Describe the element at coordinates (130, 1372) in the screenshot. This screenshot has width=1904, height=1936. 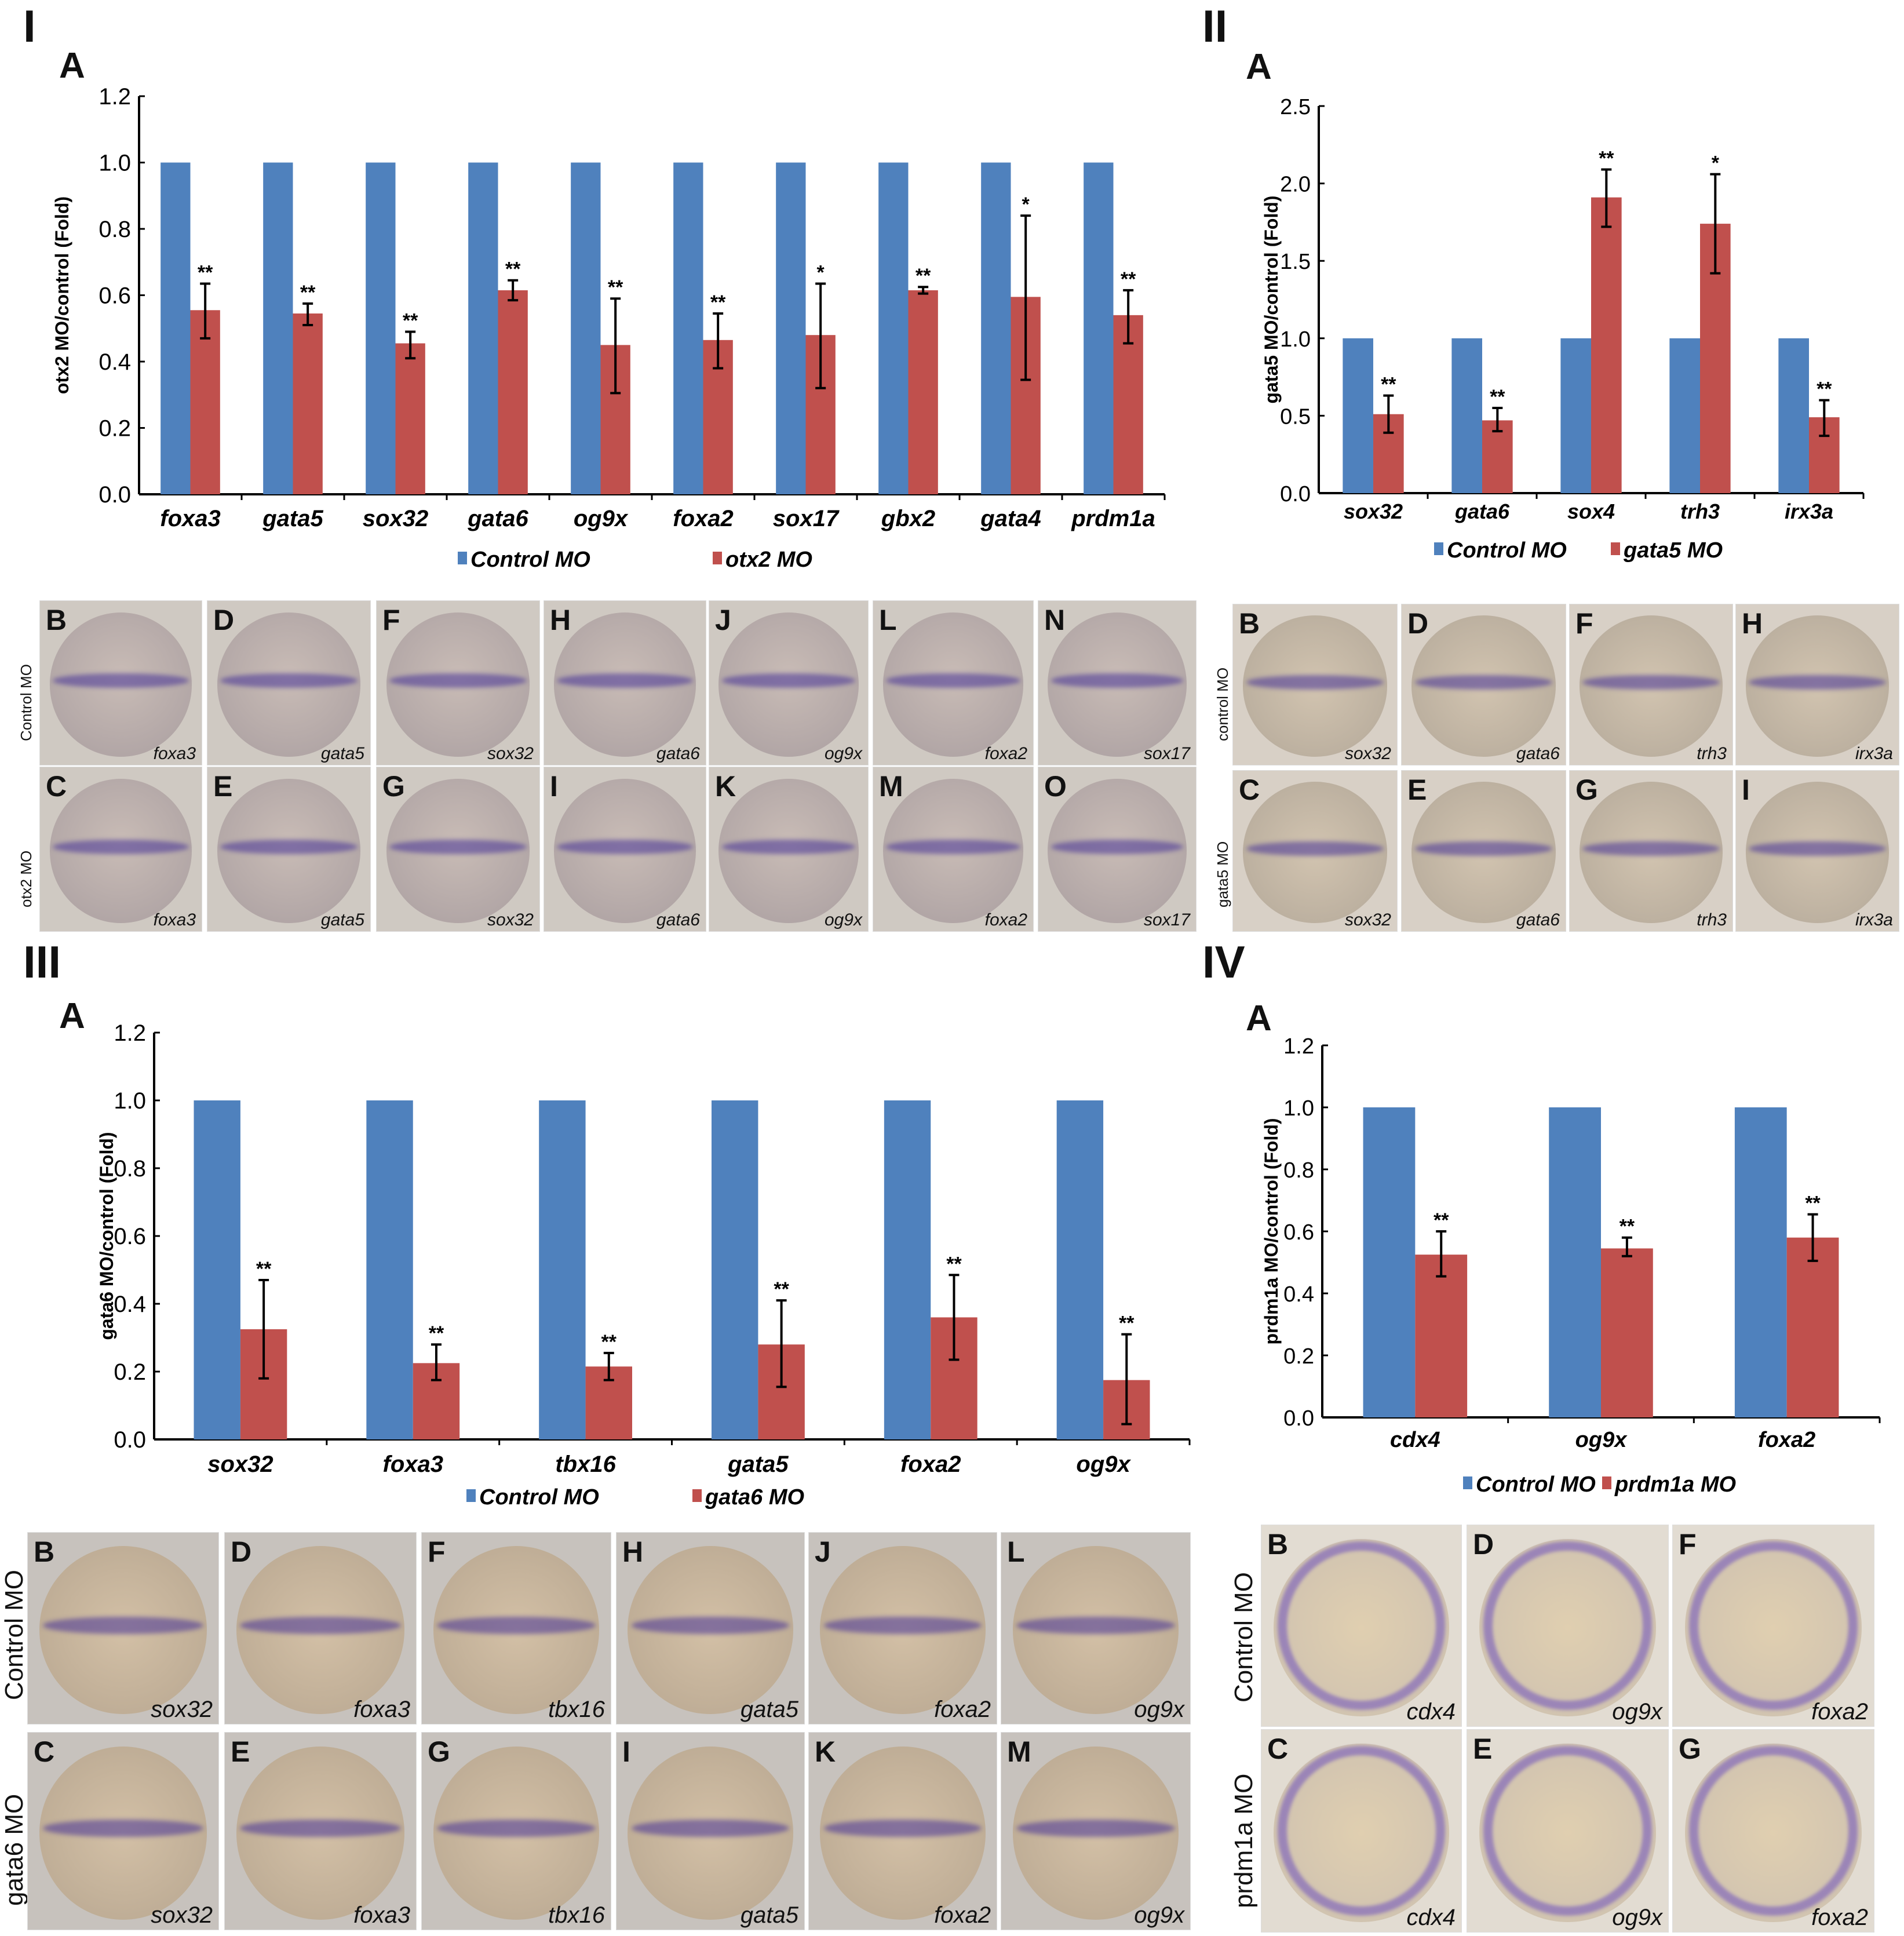
I see `y-tick-label: 0.2` at that location.